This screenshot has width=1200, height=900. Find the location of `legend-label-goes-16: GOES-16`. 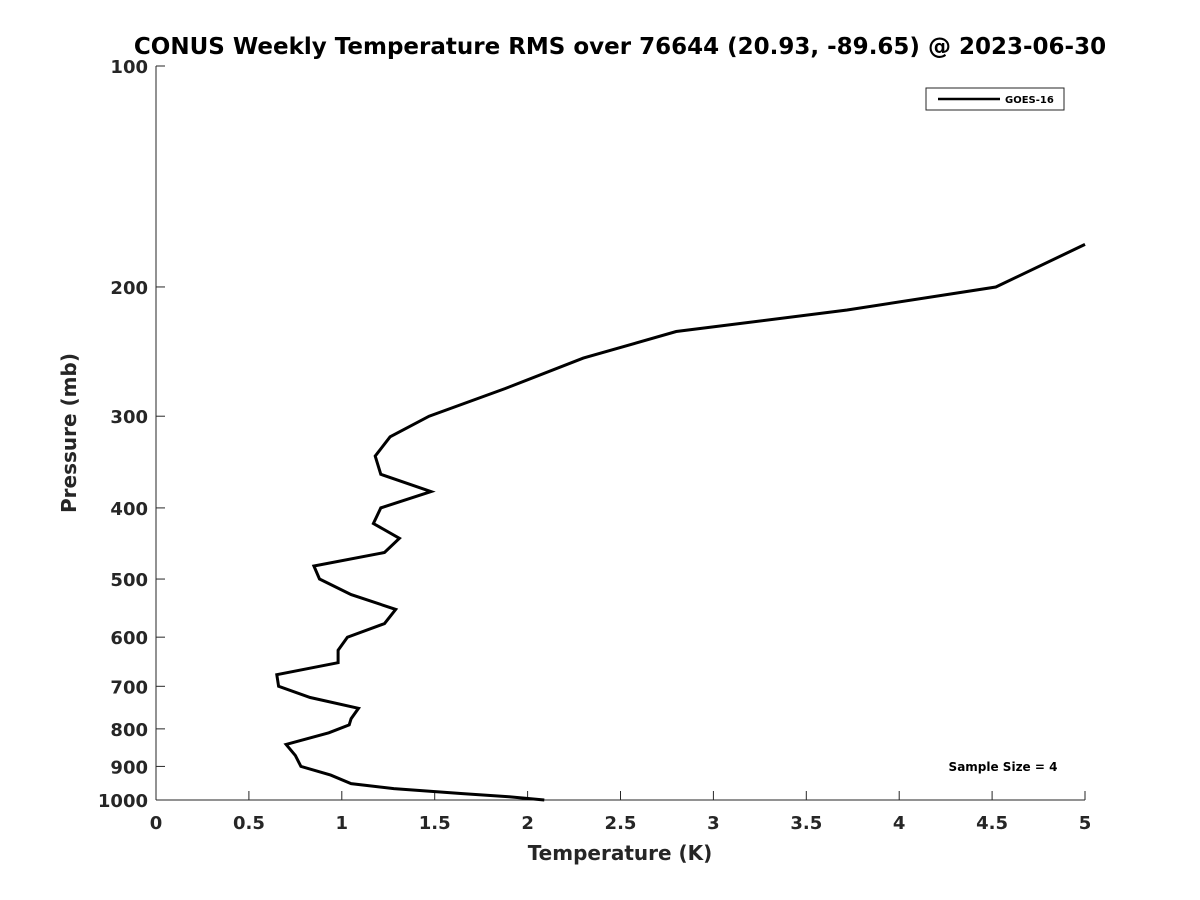

legend-label-goes-16: GOES-16 is located at coordinates (1029, 100).